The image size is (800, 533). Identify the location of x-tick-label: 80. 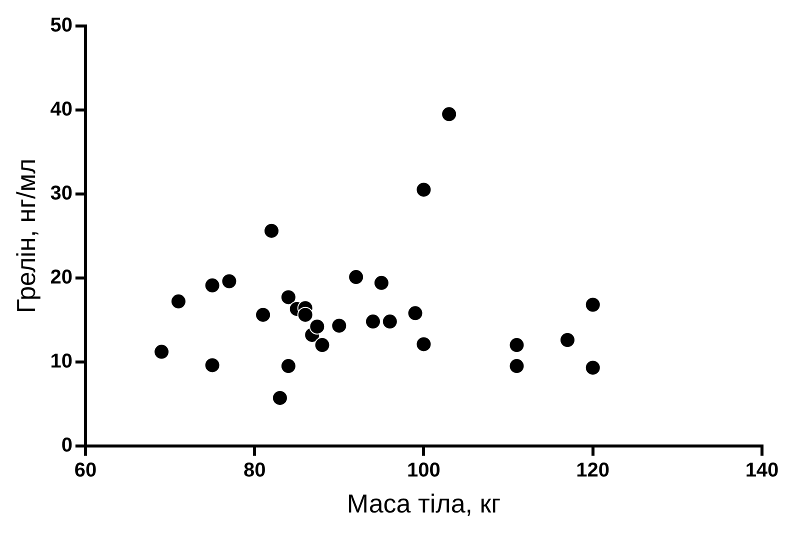
(254, 470).